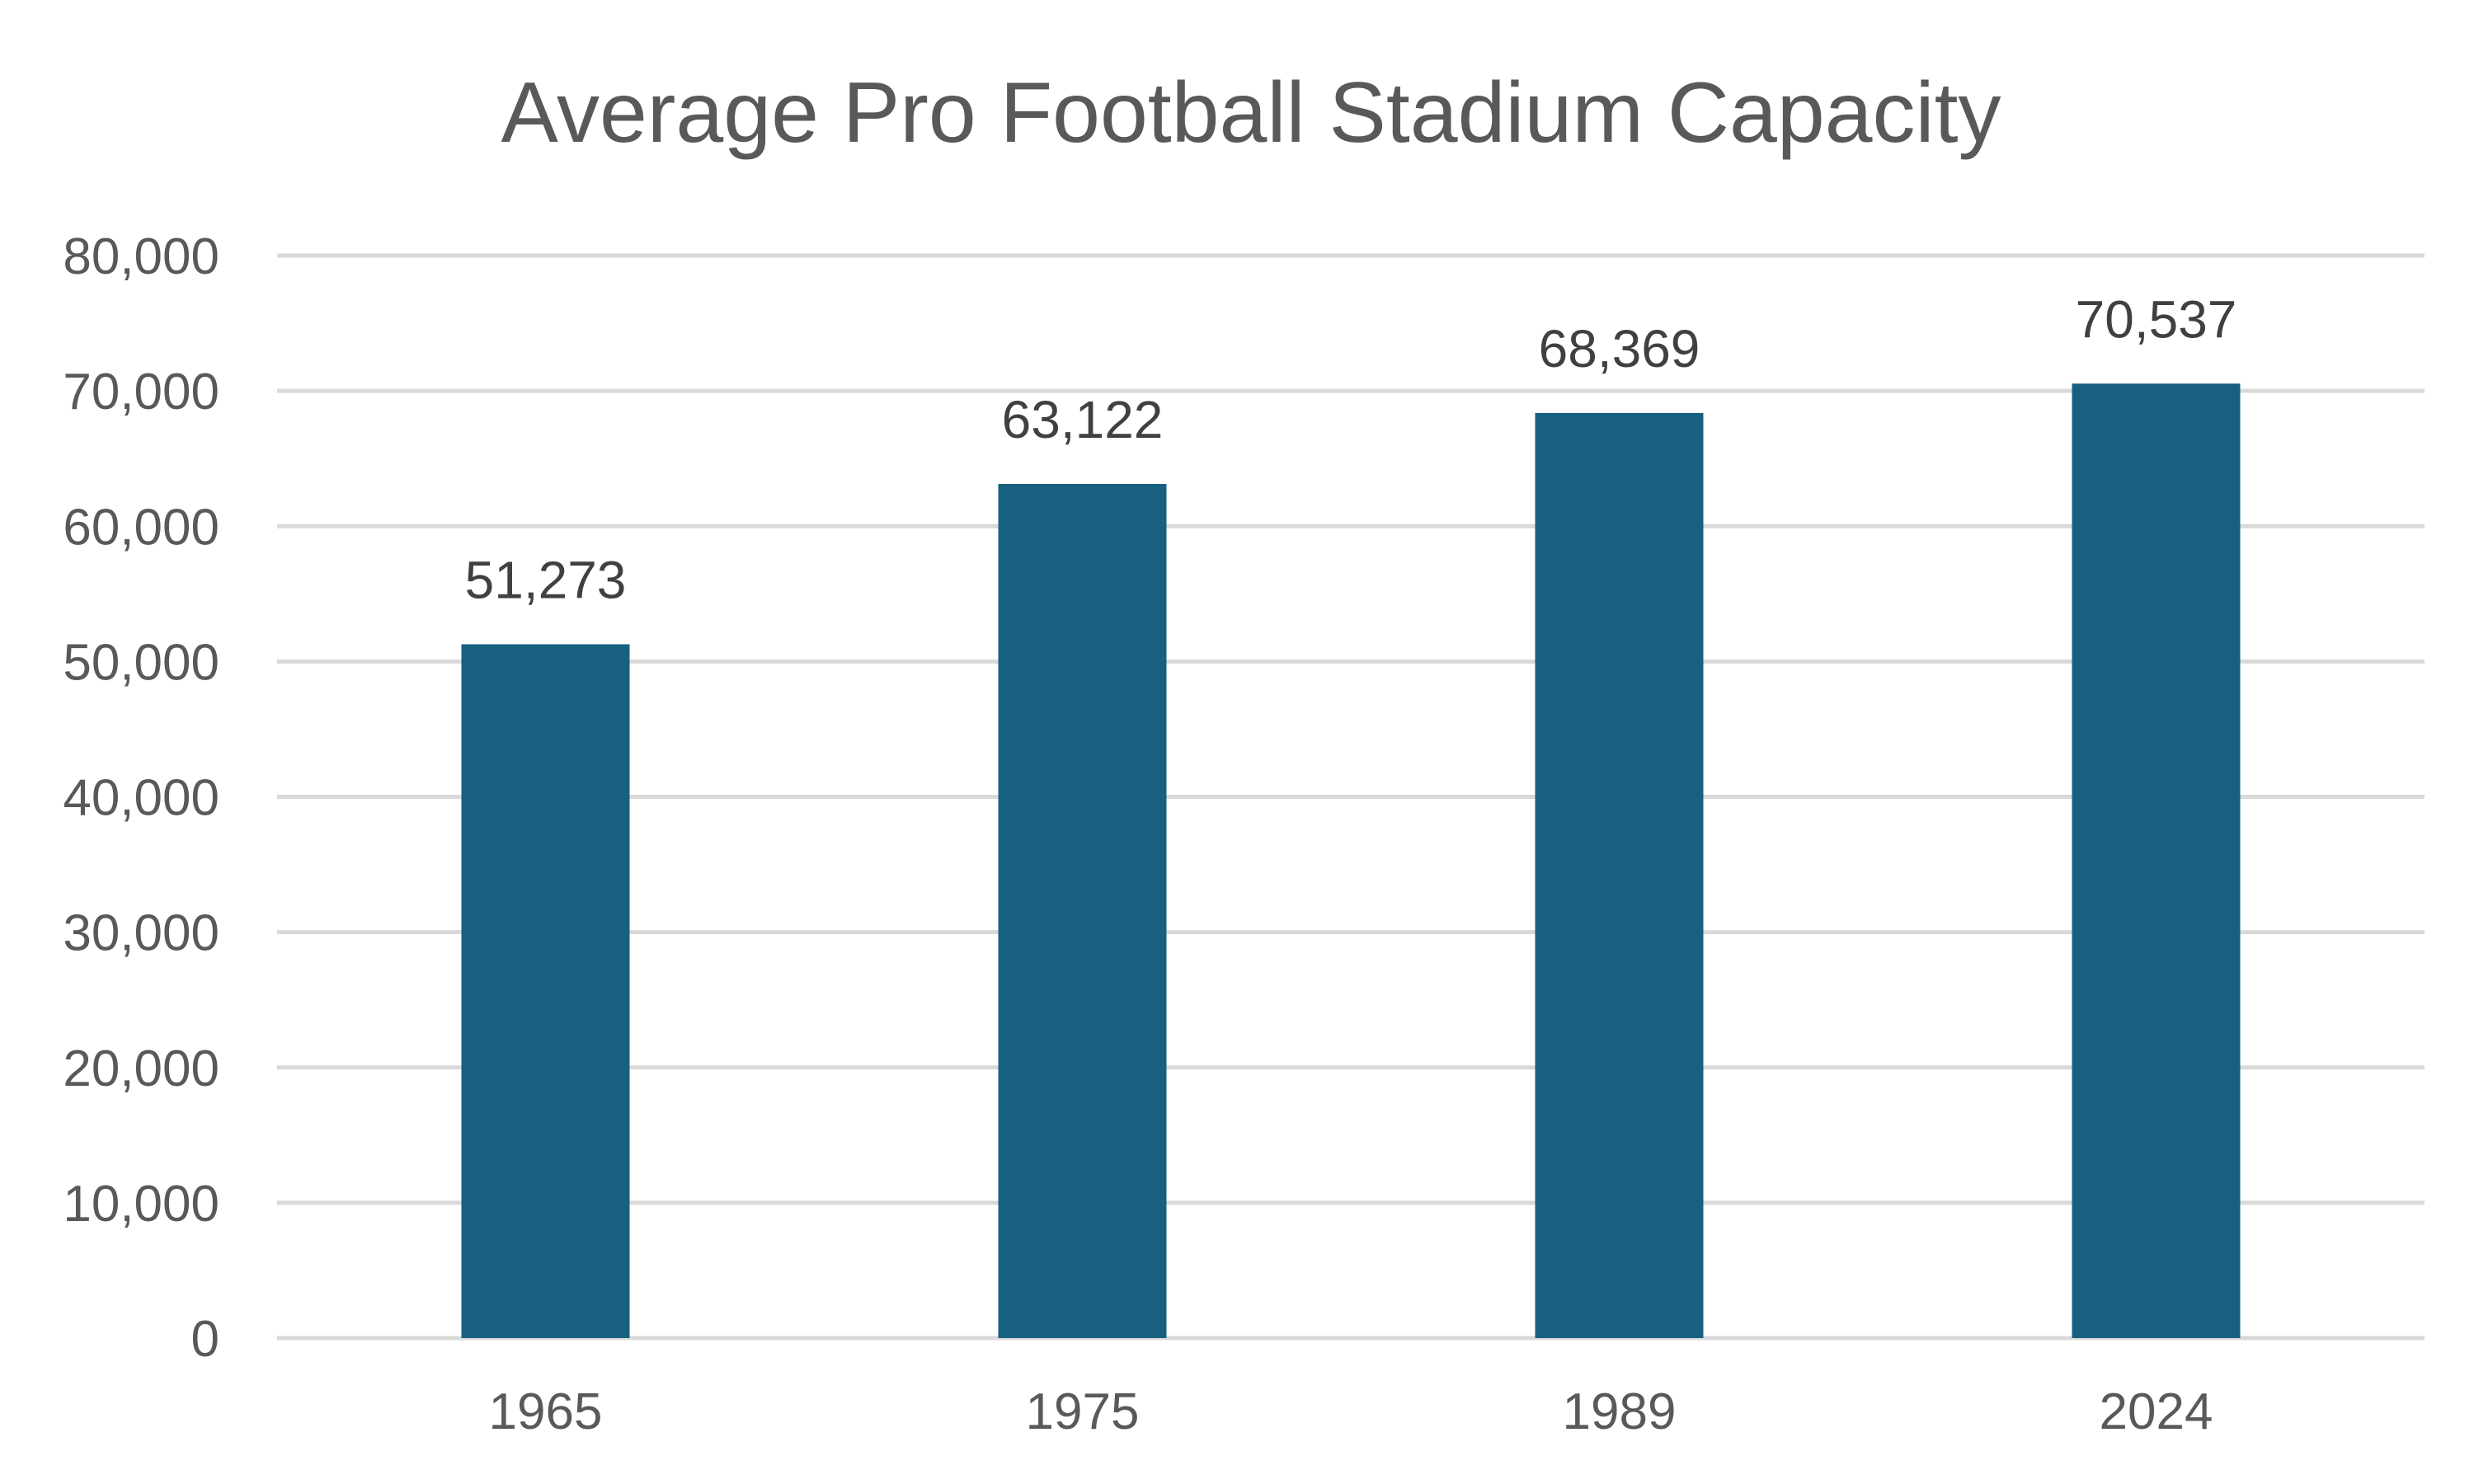  I want to click on x-tick-label-2024: 2024, so click(2156, 1411).